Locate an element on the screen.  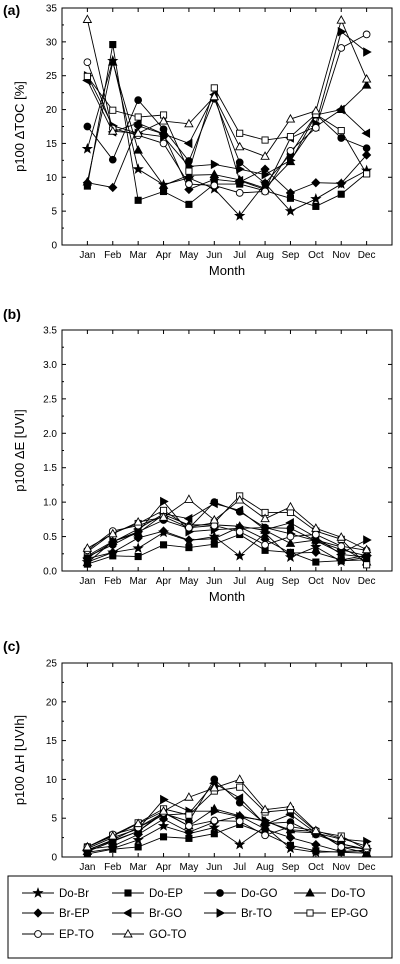
x-tick-label: Aug is located at coordinates (265, 867).